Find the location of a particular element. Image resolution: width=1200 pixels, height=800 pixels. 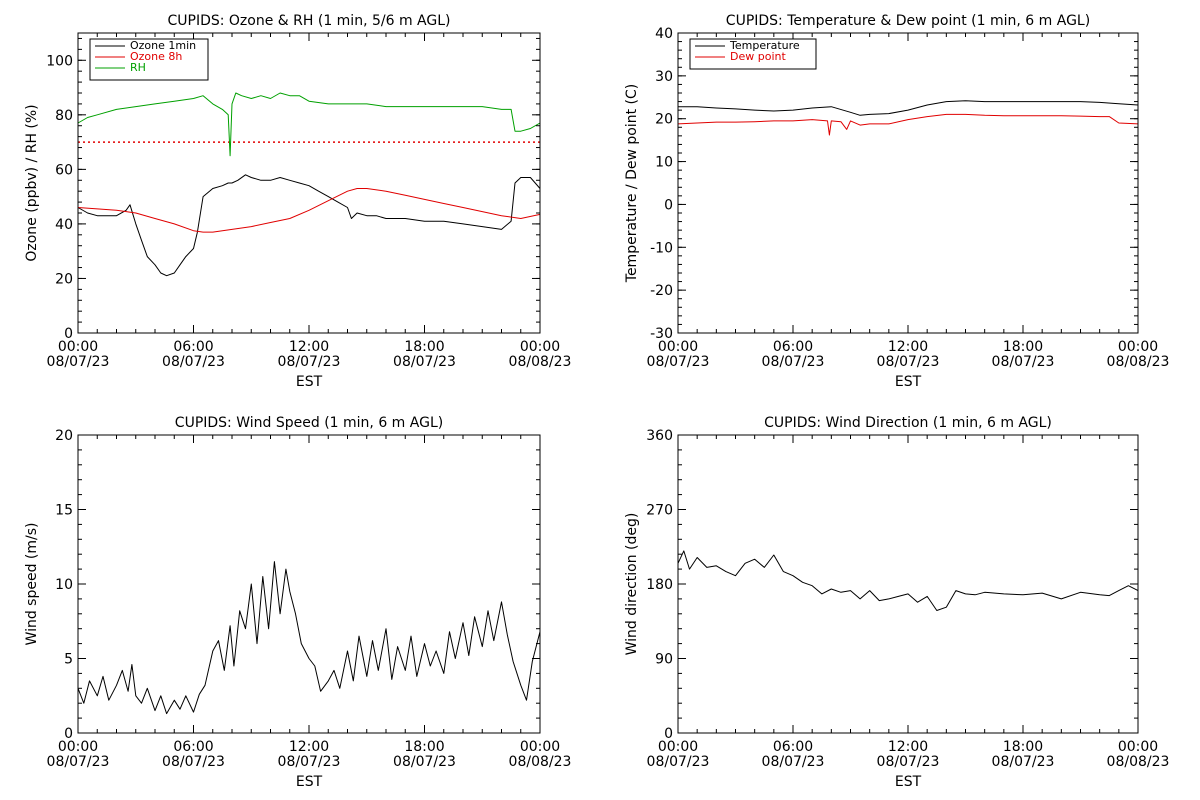

chart-title: CUPIDS: Wind Direction (1 min, 6 m AGL) is located at coordinates (908, 423).